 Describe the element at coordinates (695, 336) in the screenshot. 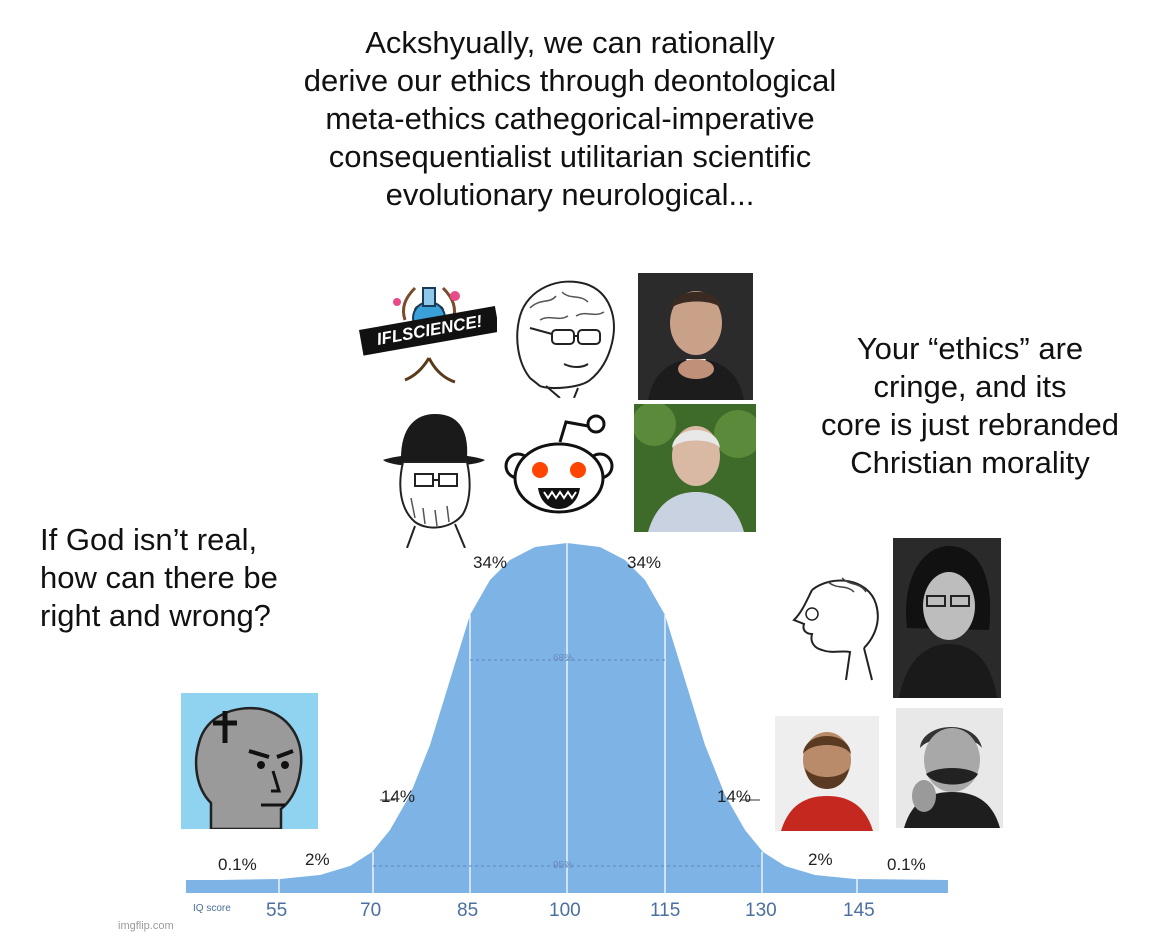

I see `suited-man-photo` at that location.